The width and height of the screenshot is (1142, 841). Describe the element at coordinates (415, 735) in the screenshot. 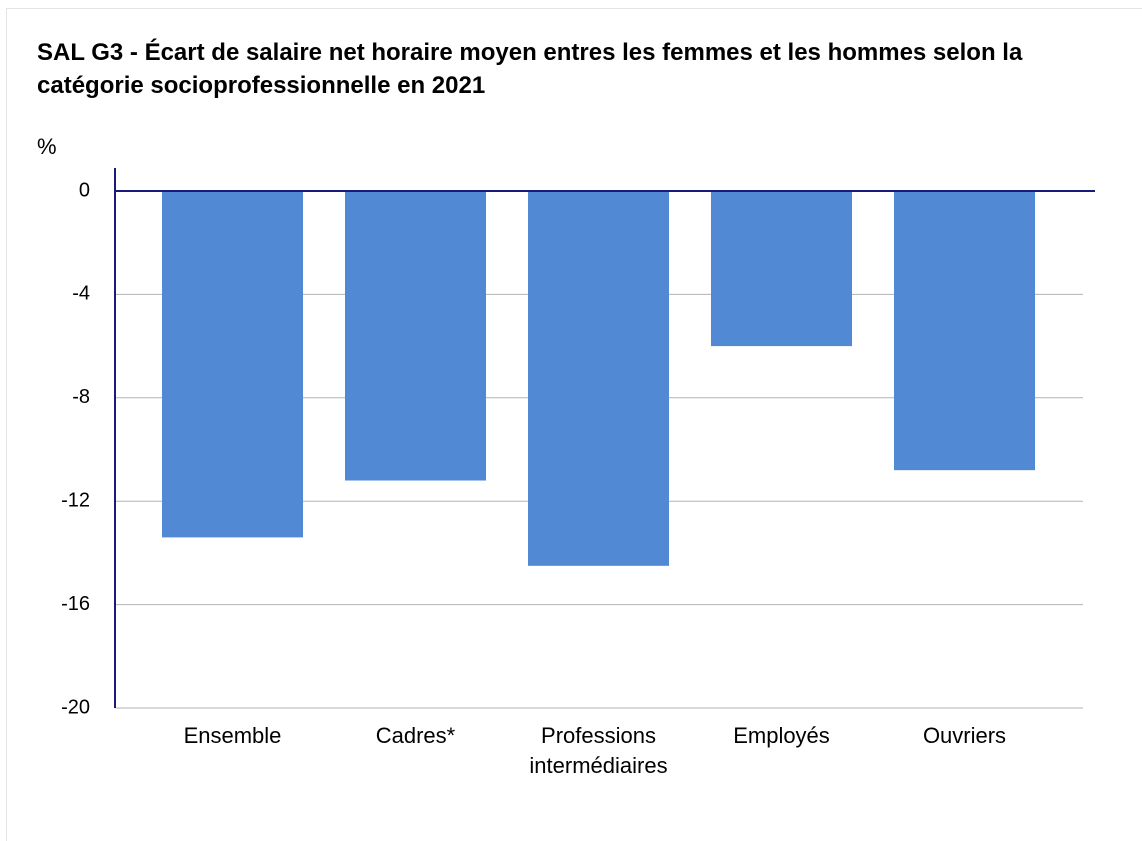

I see `x-tick-label: Cadres*` at that location.